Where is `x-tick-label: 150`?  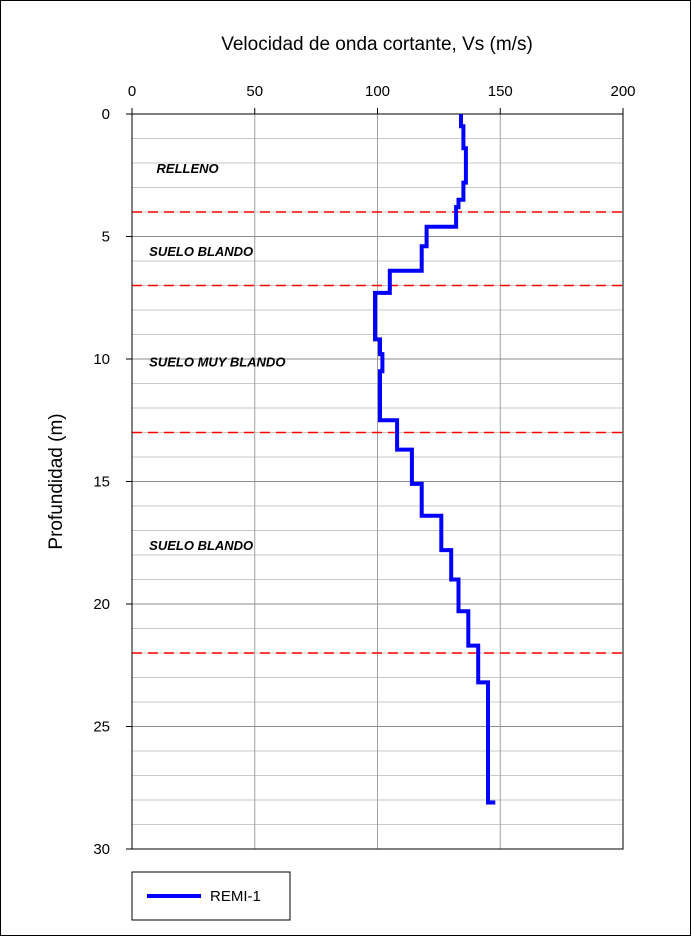
x-tick-label: 150 is located at coordinates (500, 91).